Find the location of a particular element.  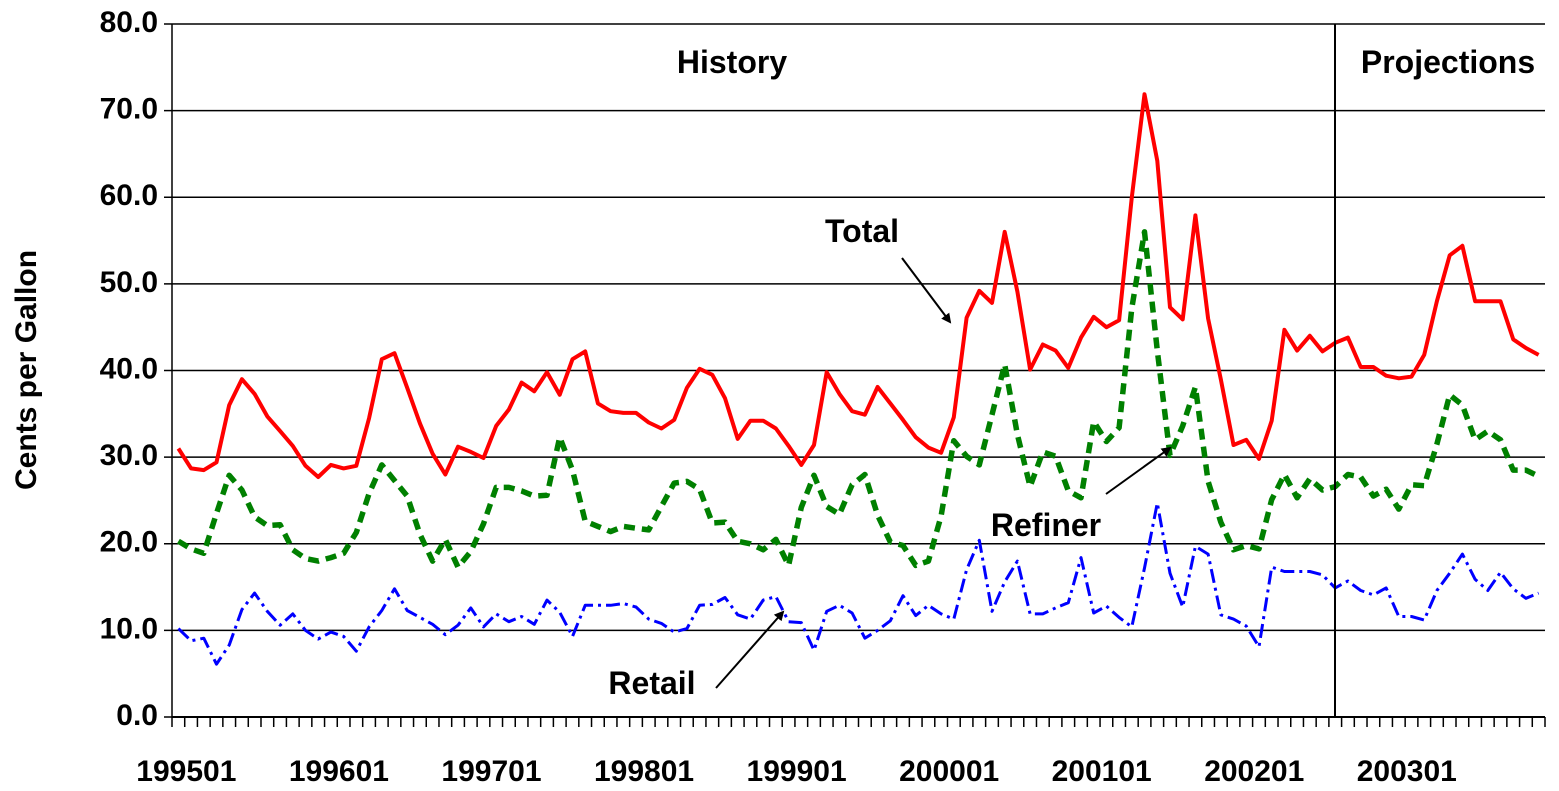

x-tick-label: 199801 is located at coordinates (644, 771).